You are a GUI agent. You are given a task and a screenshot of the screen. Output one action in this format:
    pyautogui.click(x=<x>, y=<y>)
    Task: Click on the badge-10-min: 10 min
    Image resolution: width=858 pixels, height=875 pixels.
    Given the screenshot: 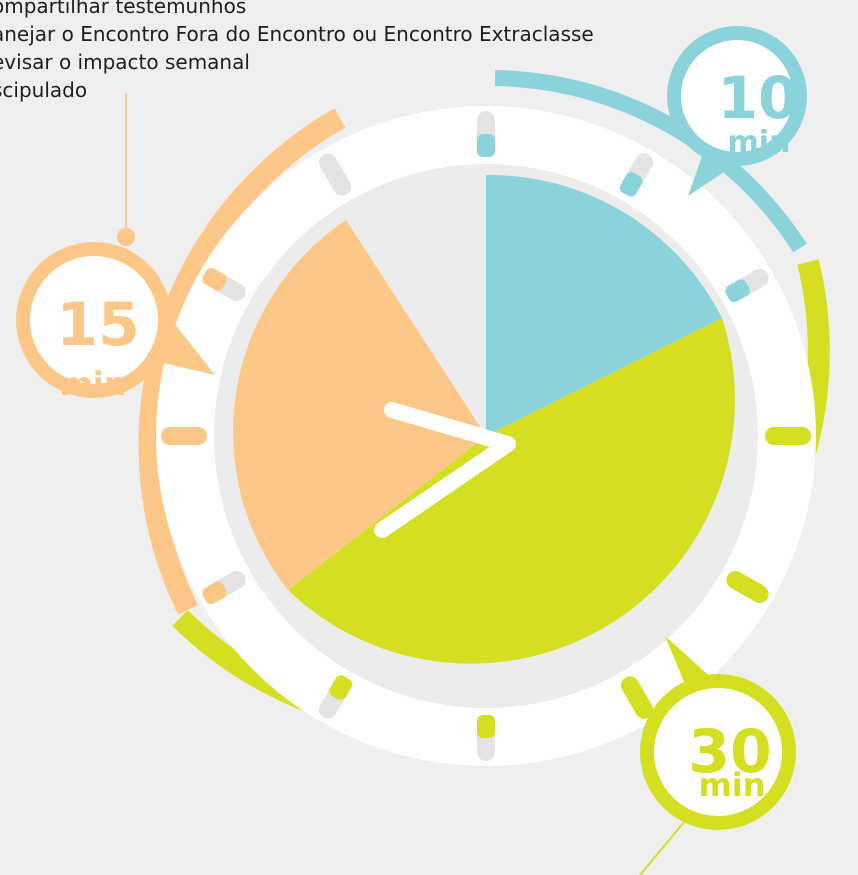 What is the action you would take?
    pyautogui.click(x=737, y=111)
    